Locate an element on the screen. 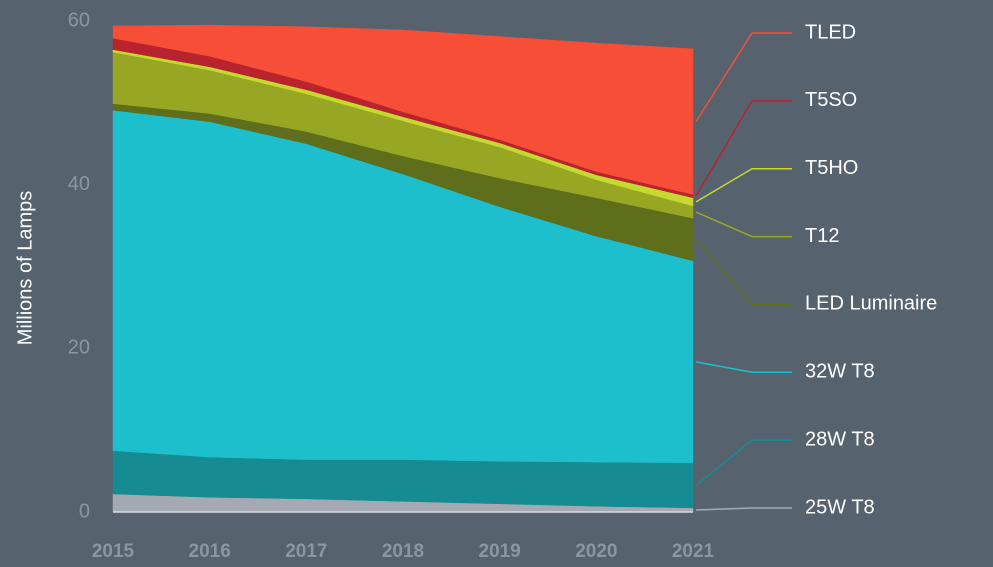 The height and width of the screenshot is (567, 993). y-tick-label: 0 is located at coordinates (84, 511).